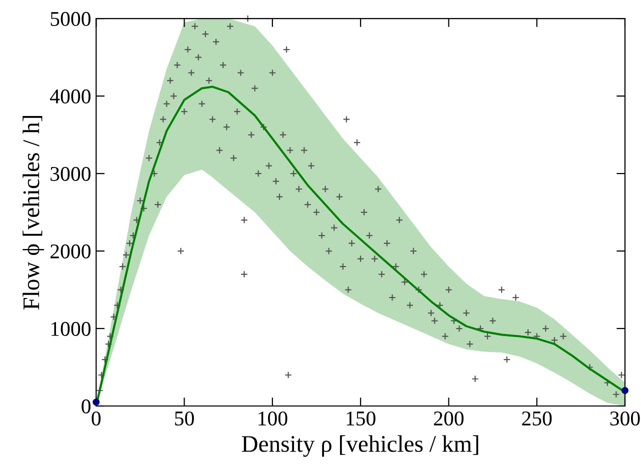 This screenshot has width=641, height=464. I want to click on y-tick-label: 5000, so click(70, 19).